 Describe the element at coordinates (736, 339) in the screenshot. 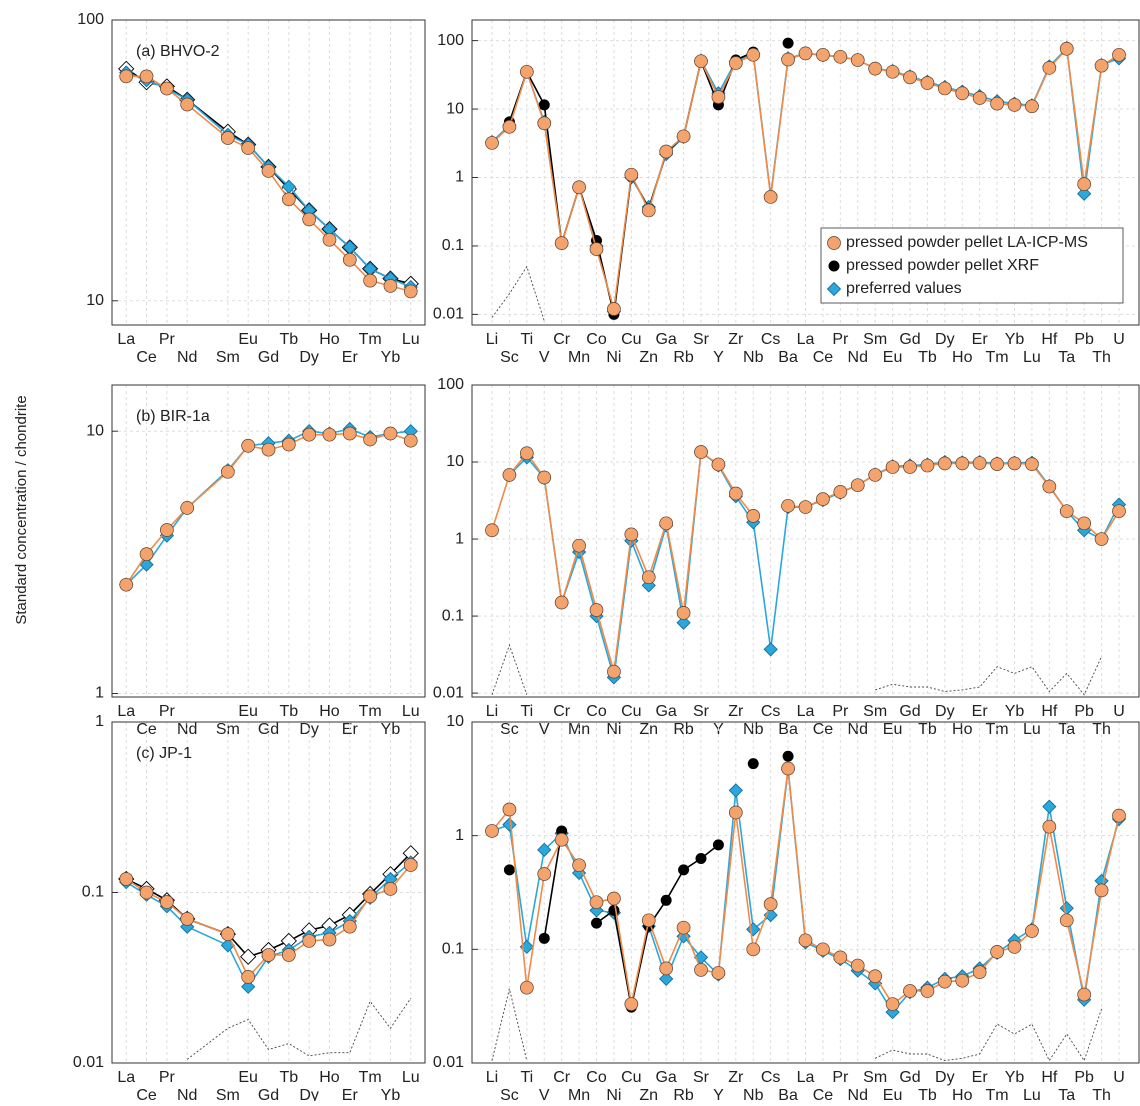

I see `x-tick-label: Zr` at that location.